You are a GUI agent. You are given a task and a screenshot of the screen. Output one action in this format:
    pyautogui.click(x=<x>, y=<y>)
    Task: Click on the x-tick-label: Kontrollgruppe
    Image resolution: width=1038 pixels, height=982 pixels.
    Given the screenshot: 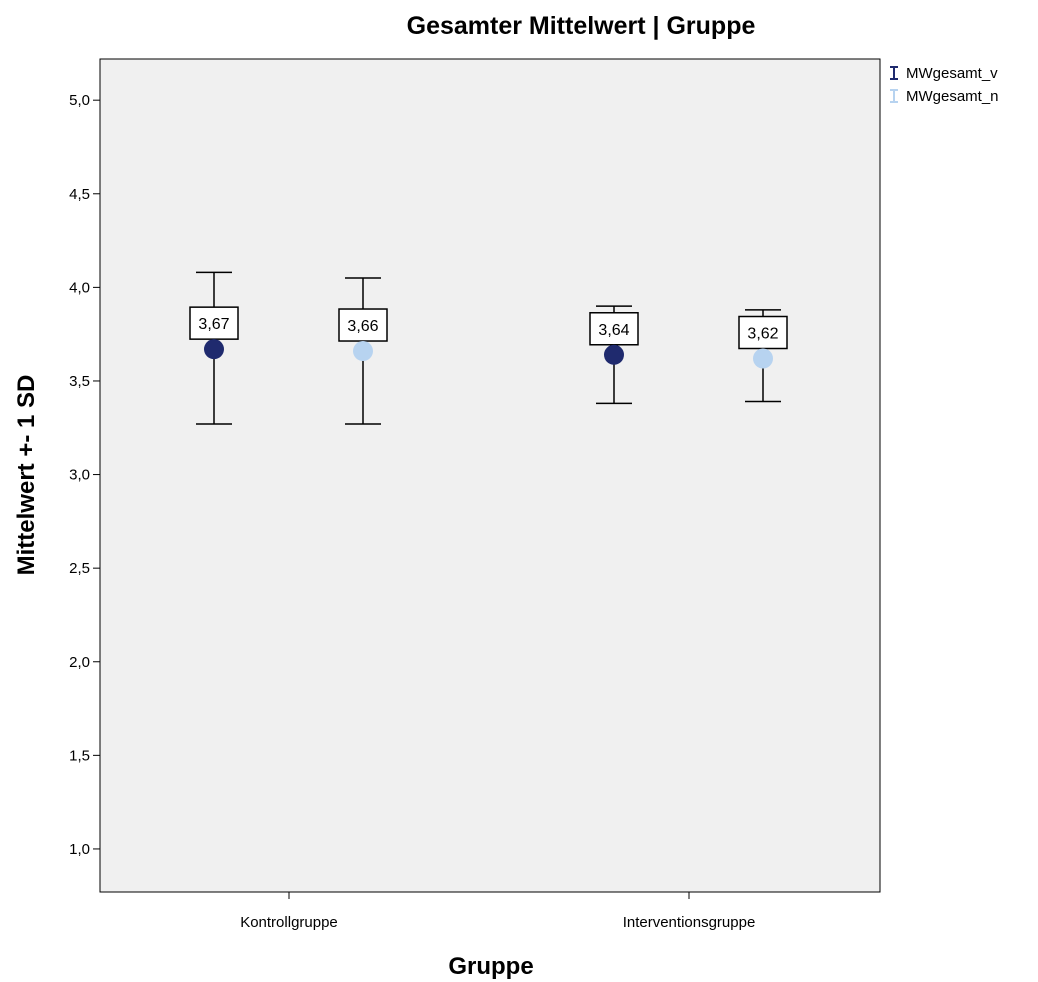 What is the action you would take?
    pyautogui.click(x=289, y=922)
    